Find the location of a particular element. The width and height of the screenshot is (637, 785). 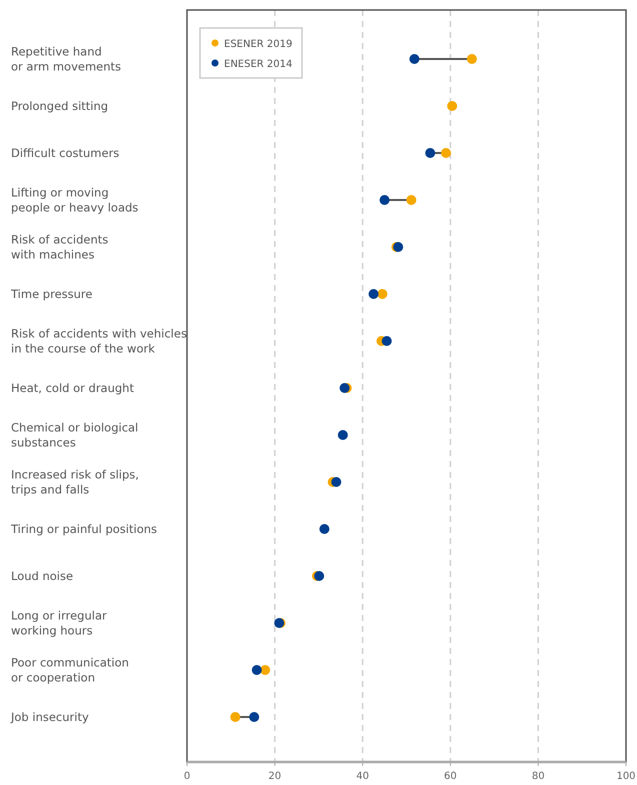

legend-label: ENESER 2014 is located at coordinates (258, 64).